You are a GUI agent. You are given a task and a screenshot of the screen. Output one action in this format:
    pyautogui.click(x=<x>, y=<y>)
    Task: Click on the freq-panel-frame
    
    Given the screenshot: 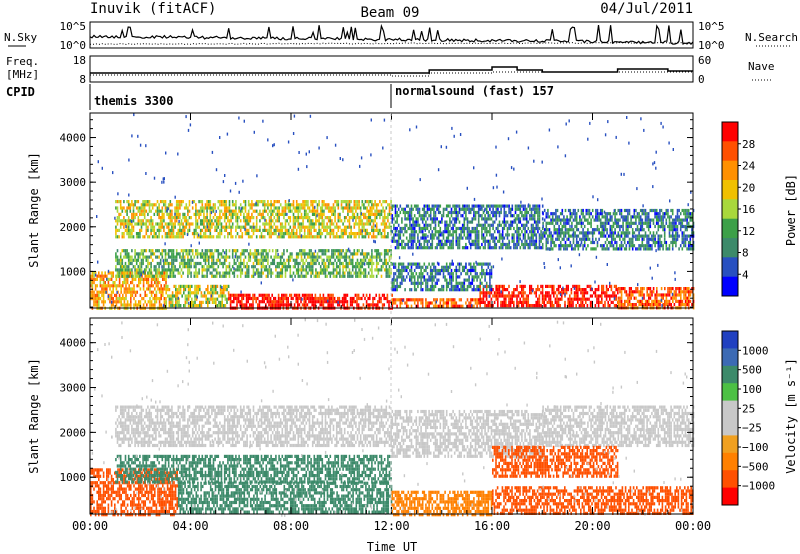 What is the action you would take?
    pyautogui.click(x=391, y=69)
    